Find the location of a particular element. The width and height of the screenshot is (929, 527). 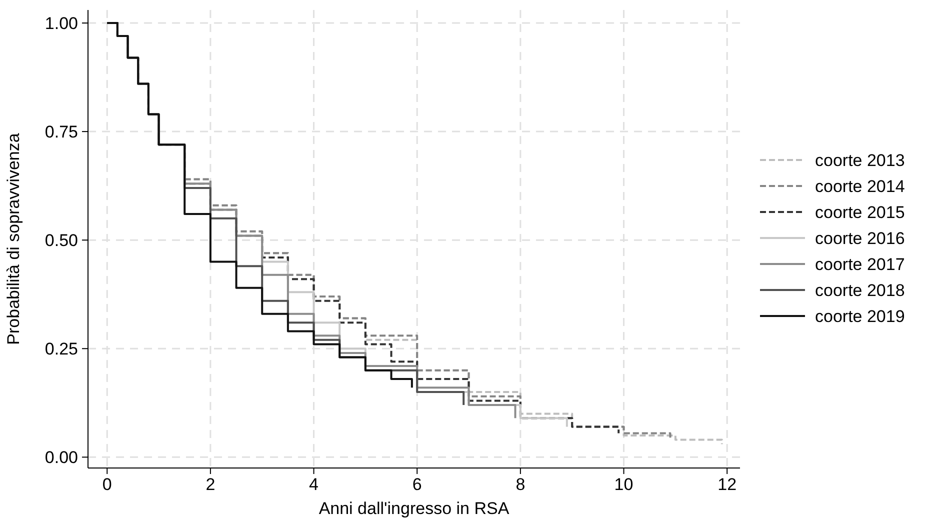

x-tick-label: 2 is located at coordinates (211, 484).